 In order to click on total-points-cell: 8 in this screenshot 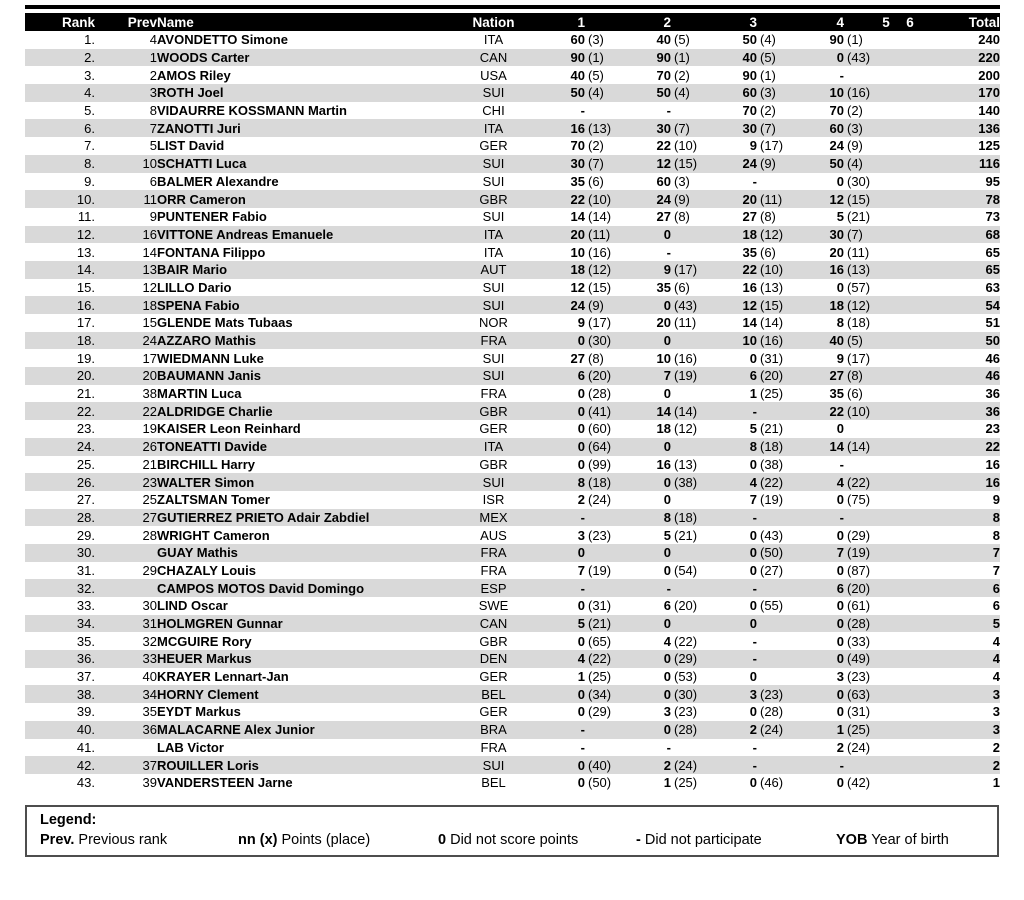, I will do `click(996, 517)`.